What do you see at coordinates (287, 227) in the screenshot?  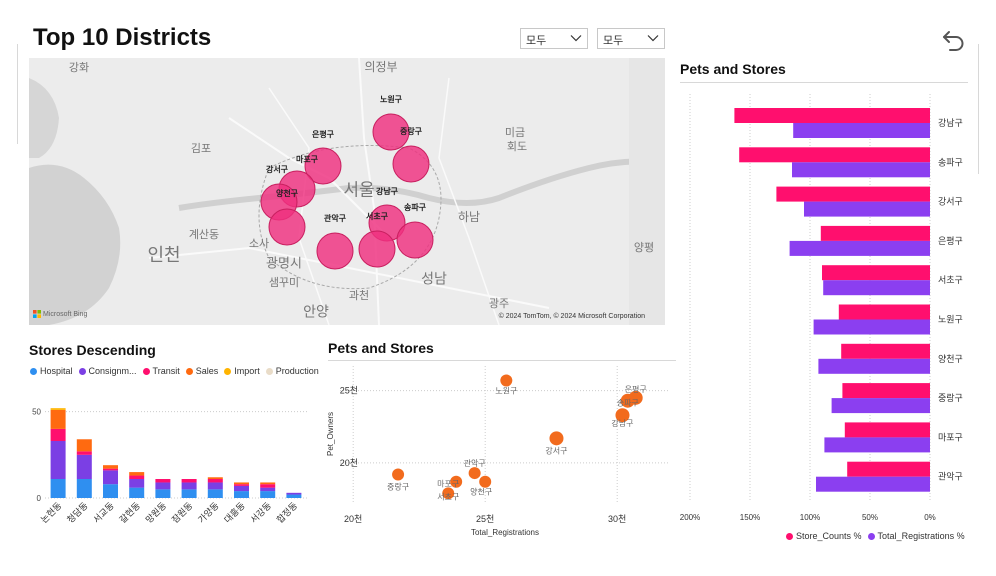 I see `map-bubble-양천구` at bounding box center [287, 227].